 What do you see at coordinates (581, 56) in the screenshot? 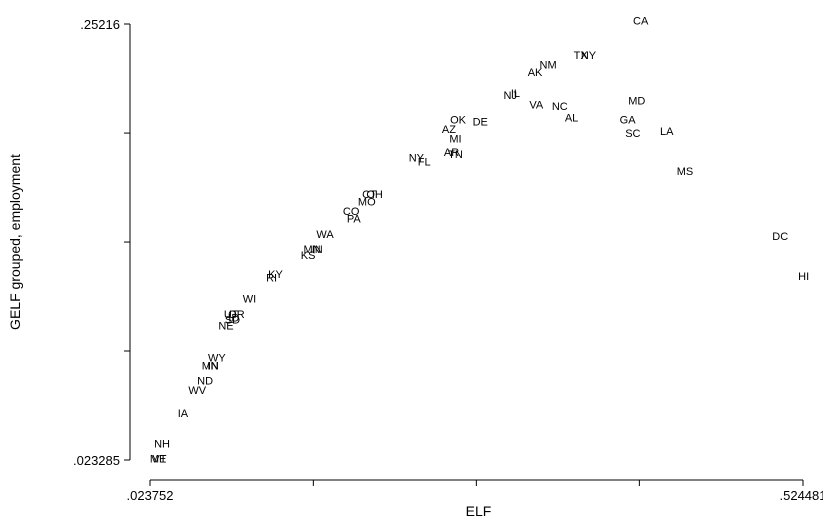
I see `point-label: TX` at bounding box center [581, 56].